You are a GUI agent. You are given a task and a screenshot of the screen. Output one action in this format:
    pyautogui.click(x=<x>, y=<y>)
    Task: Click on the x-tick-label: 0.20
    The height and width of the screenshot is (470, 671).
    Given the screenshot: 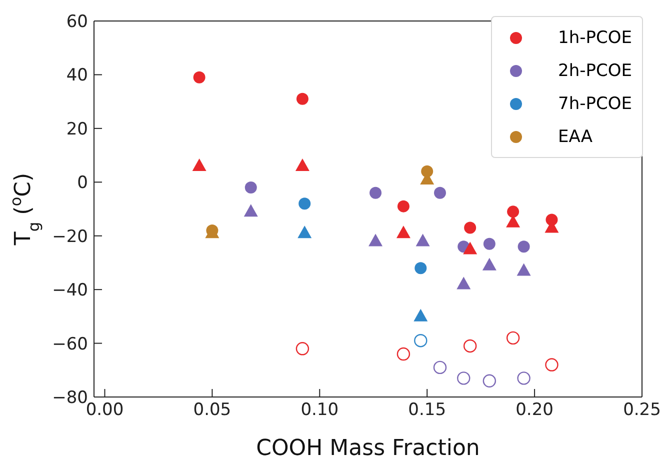 What is the action you would take?
    pyautogui.click(x=535, y=410)
    